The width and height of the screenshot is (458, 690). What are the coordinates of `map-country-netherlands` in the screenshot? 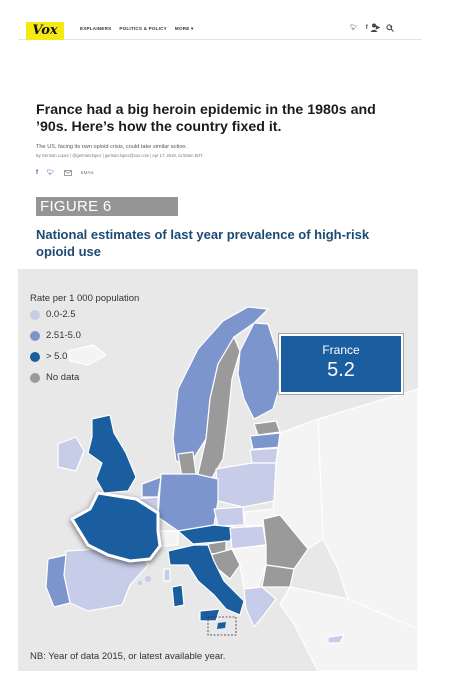 It's located at (151, 487).